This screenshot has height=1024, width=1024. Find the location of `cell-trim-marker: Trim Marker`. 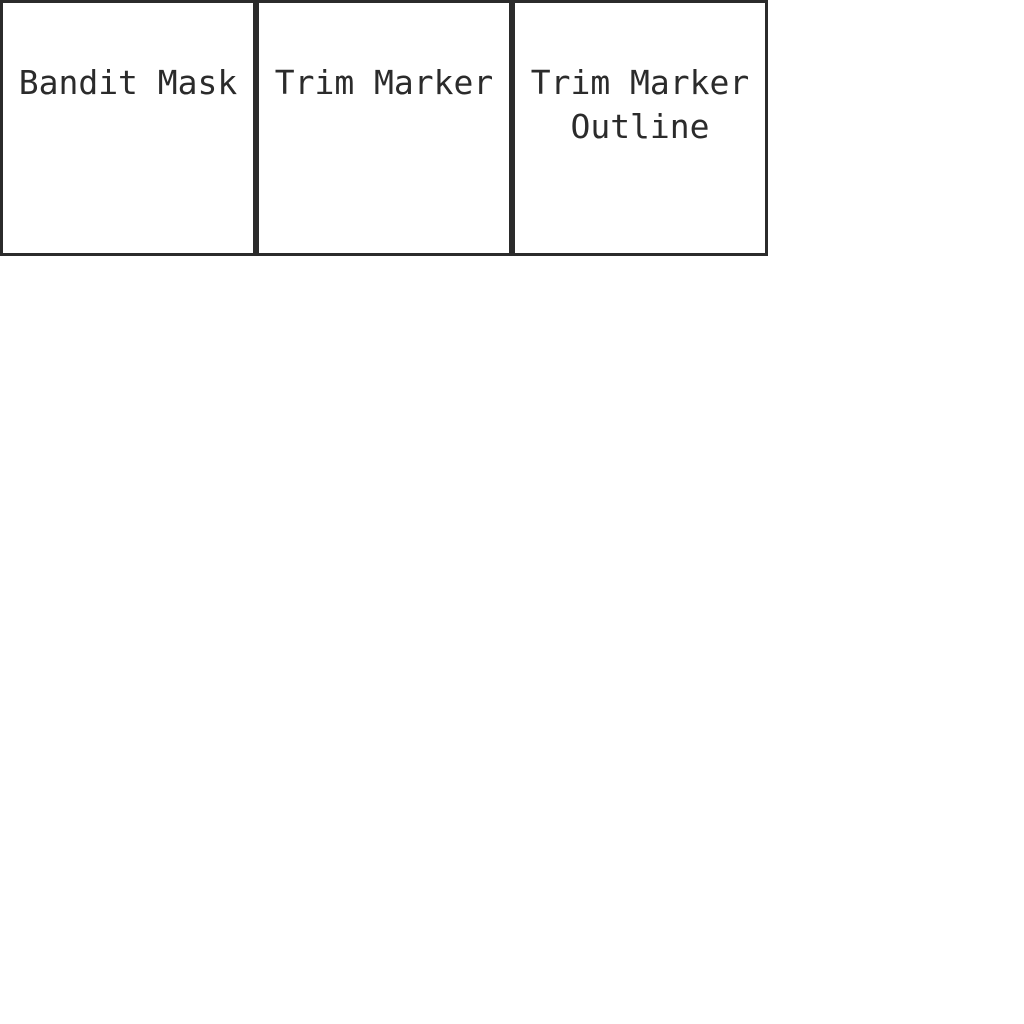

cell-trim-marker: Trim Marker is located at coordinates (384, 128).